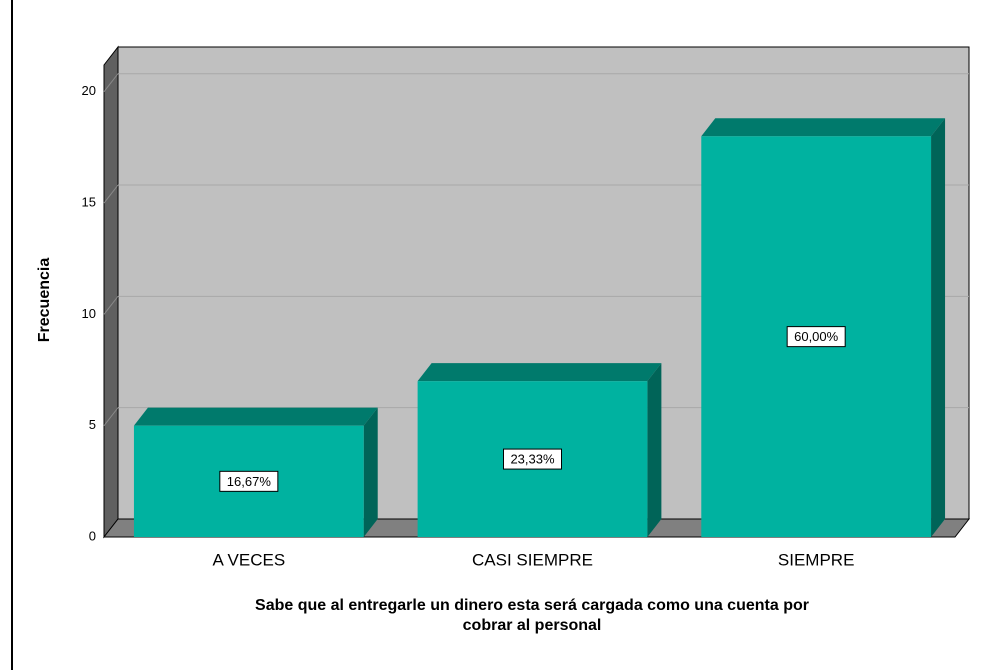 The width and height of the screenshot is (1001, 670). I want to click on y-tick-label: 15, so click(89, 201).